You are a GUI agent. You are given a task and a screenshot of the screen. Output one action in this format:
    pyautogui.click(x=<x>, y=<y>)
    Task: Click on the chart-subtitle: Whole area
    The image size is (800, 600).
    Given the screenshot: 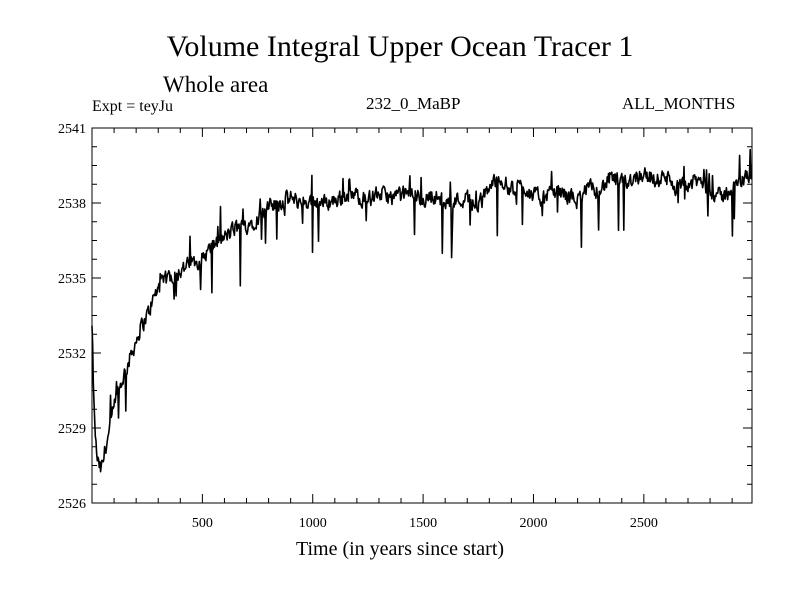 What is the action you would take?
    pyautogui.click(x=216, y=84)
    